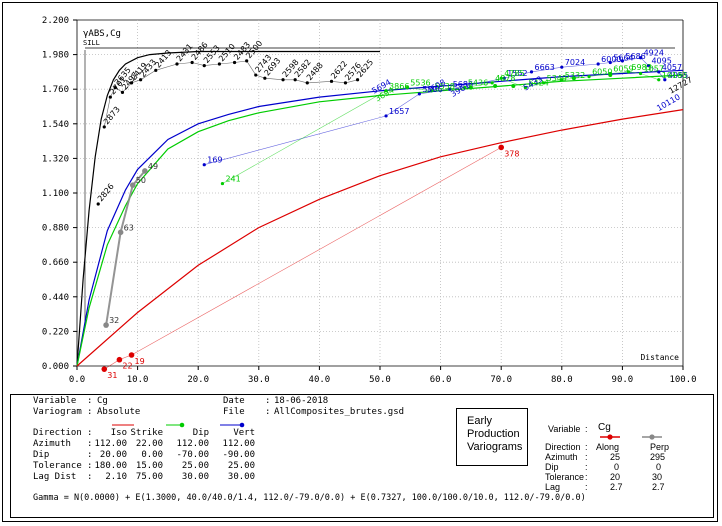 This screenshot has width=722, height=526. Describe the element at coordinates (102, 34) in the screenshot. I see `y-axis-label: γABS,Cg` at that location.